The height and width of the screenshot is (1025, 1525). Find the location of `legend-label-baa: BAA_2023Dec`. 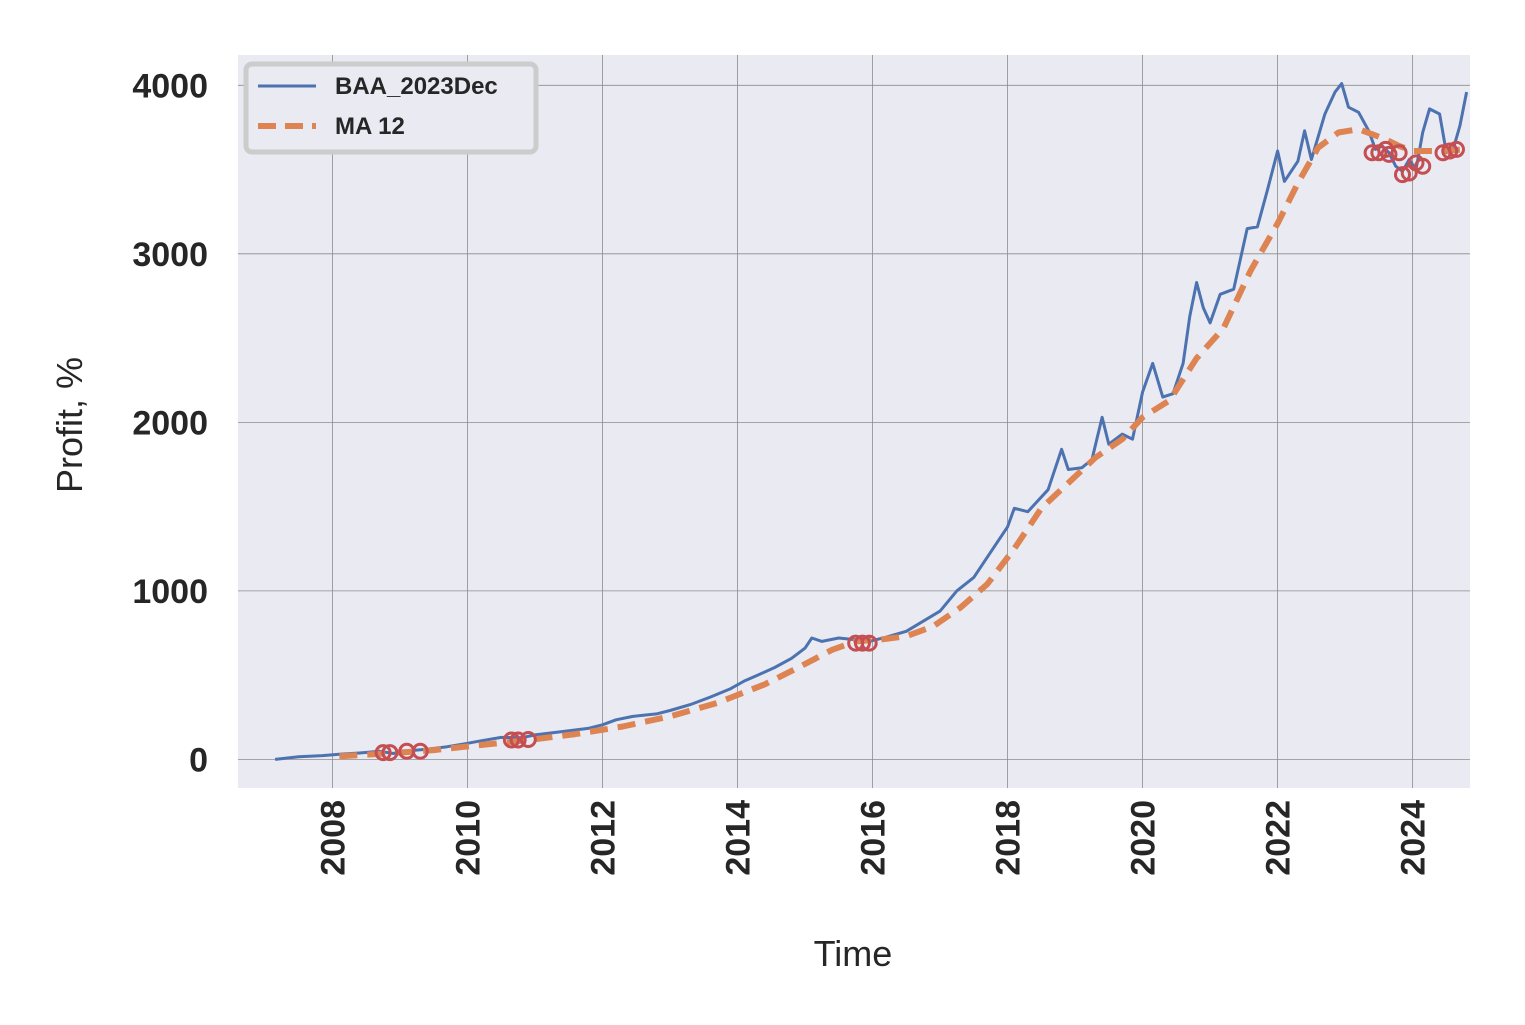

legend-label-baa: BAA_2023Dec is located at coordinates (416, 86).